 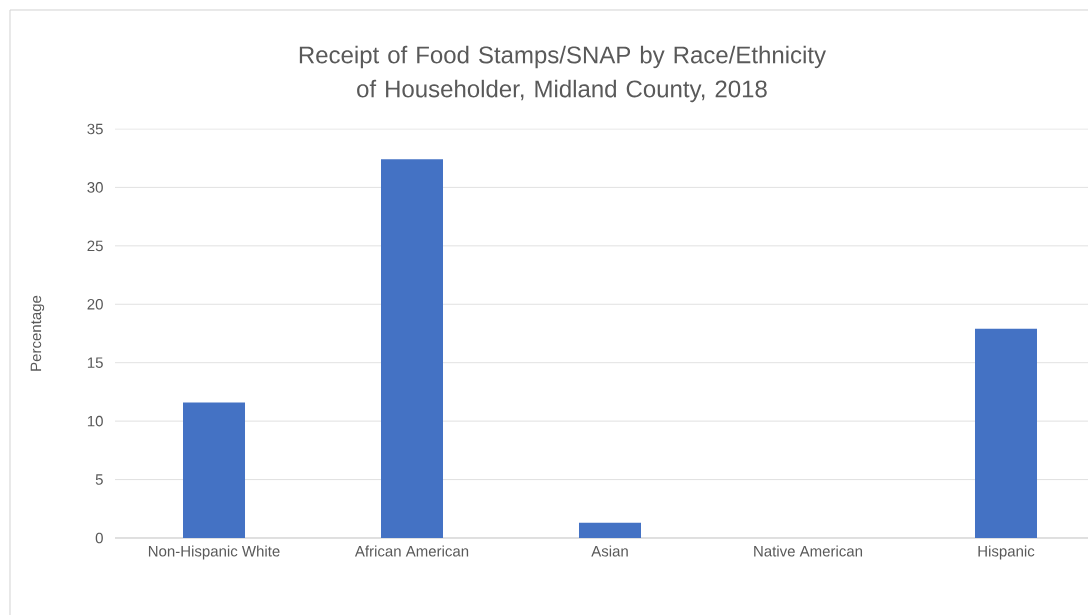 I want to click on x-tick-label: Asian, so click(x=609, y=551).